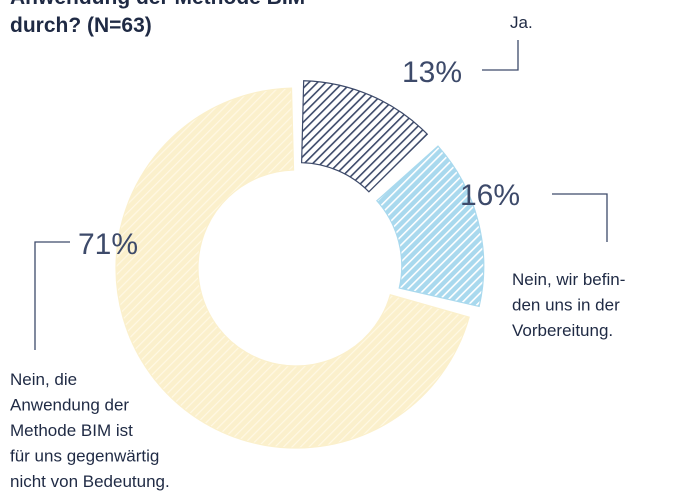 Image resolution: width=677 pixels, height=497 pixels. I want to click on category-label: Anwendung der, so click(69, 405).